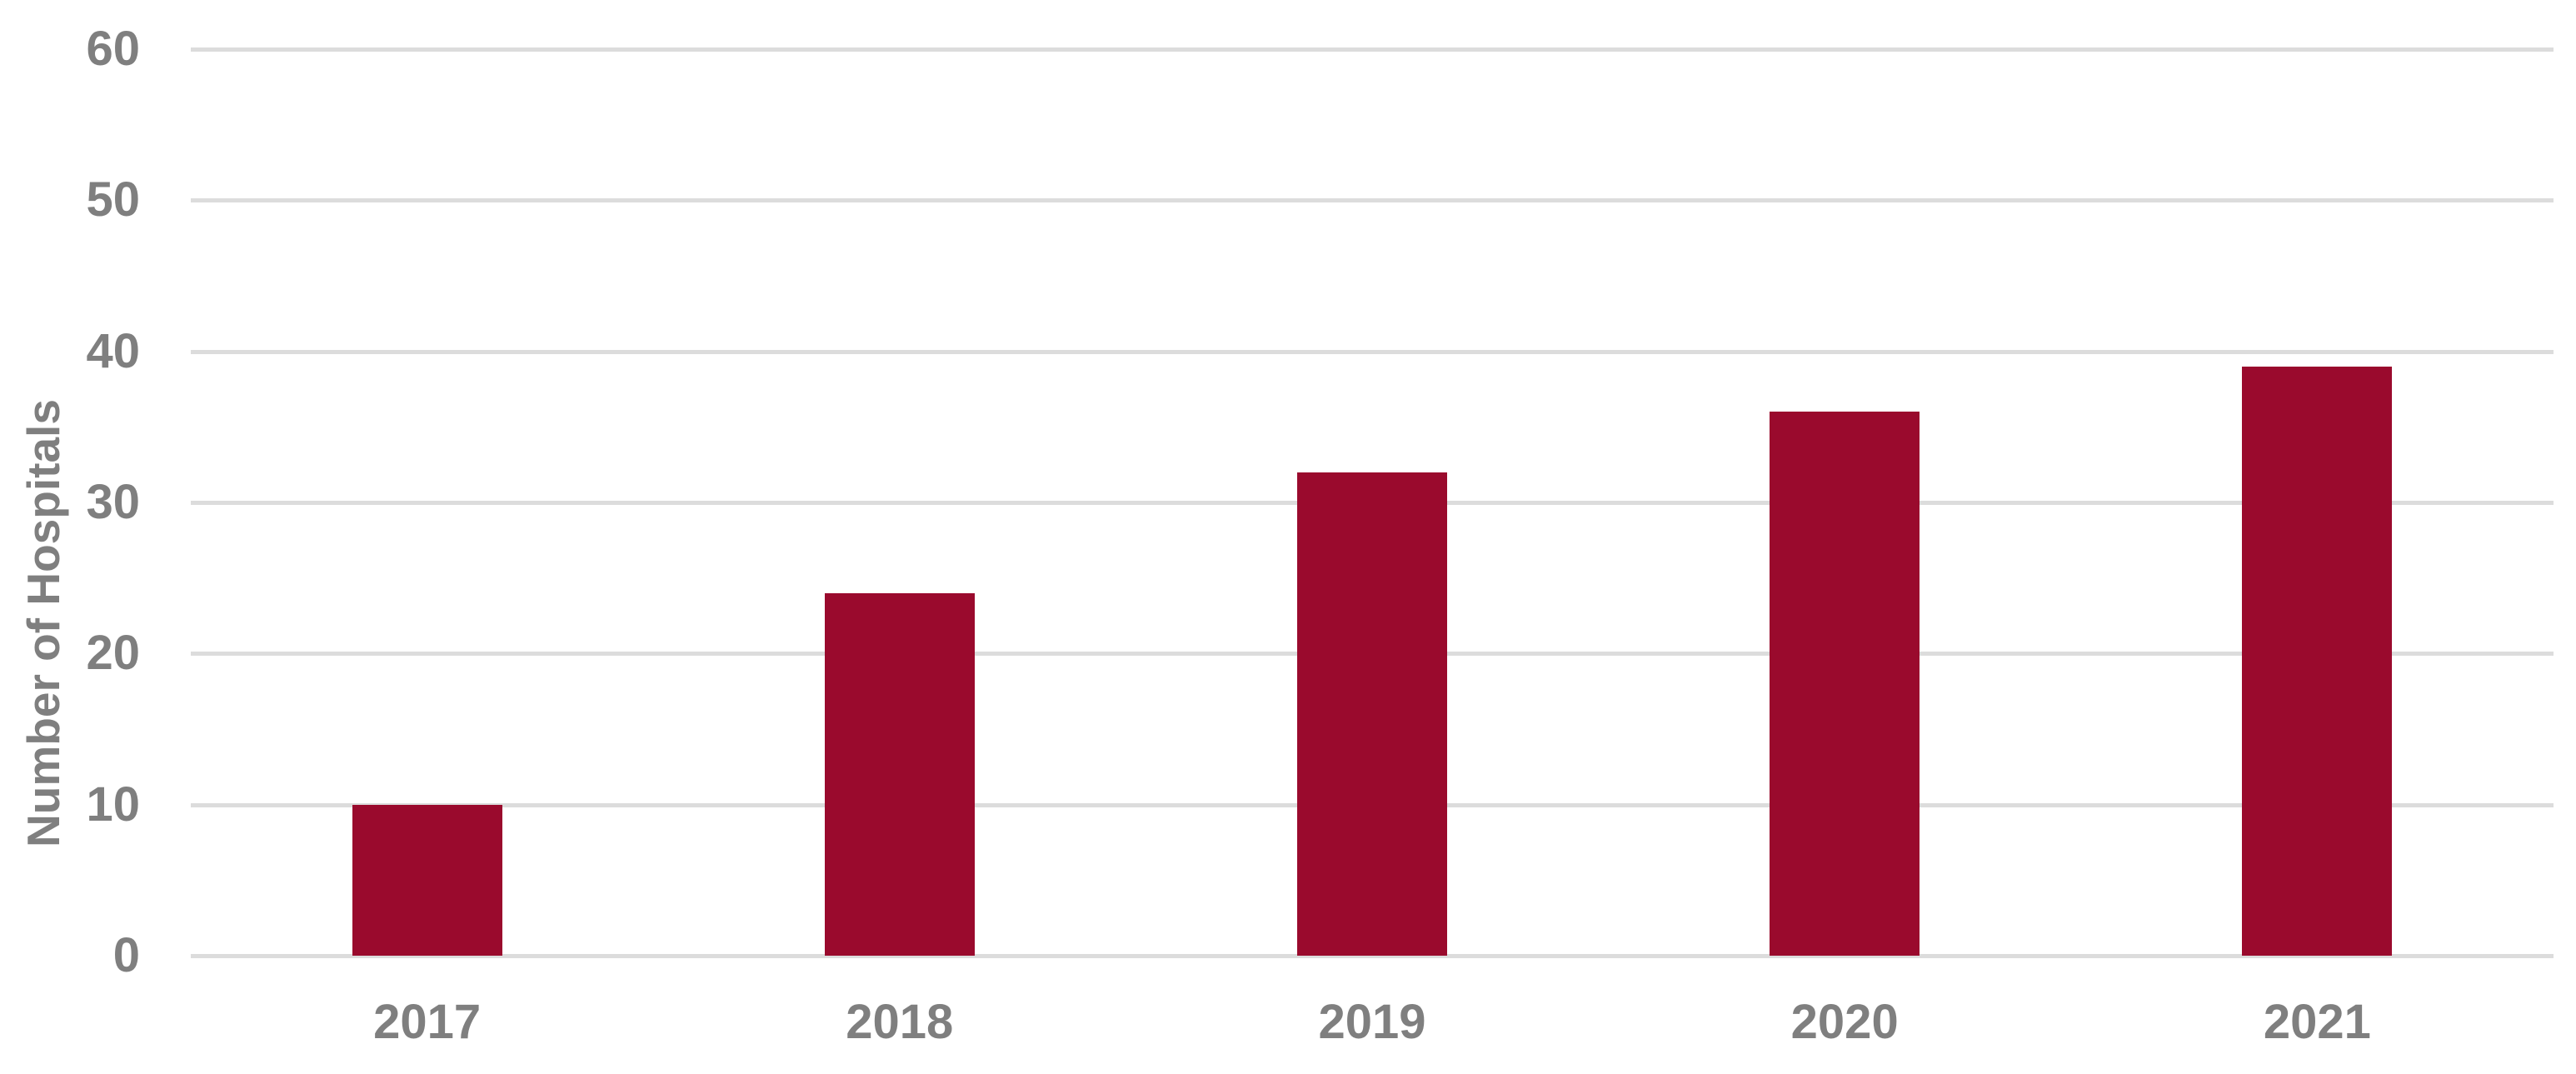 The image size is (2576, 1074). What do you see at coordinates (427, 880) in the screenshot?
I see `bar-2017` at bounding box center [427, 880].